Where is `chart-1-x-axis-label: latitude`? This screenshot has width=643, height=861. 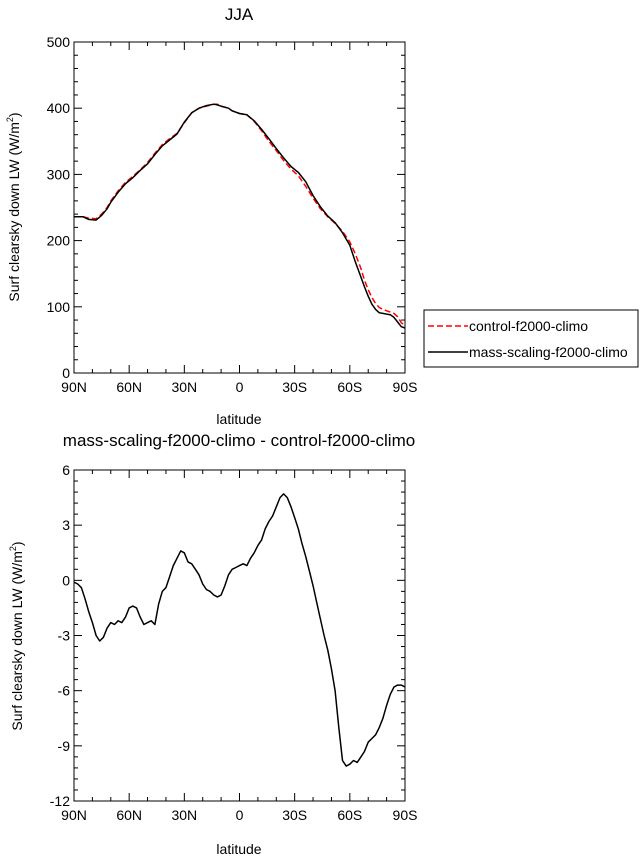
chart-1-x-axis-label: latitude is located at coordinates (238, 419).